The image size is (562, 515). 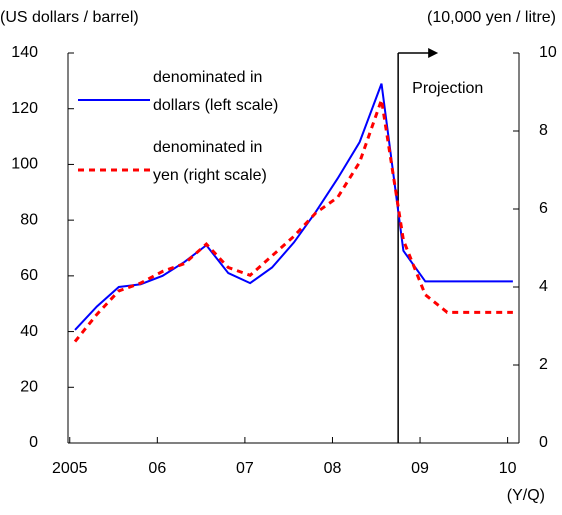 What do you see at coordinates (70, 468) in the screenshot?
I see `x-tick-label: 2005` at bounding box center [70, 468].